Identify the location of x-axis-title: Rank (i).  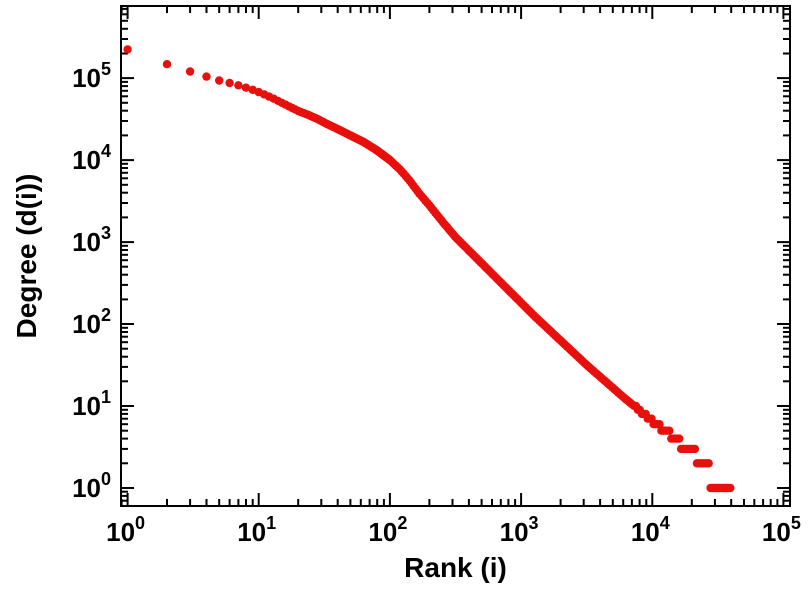
(455, 567).